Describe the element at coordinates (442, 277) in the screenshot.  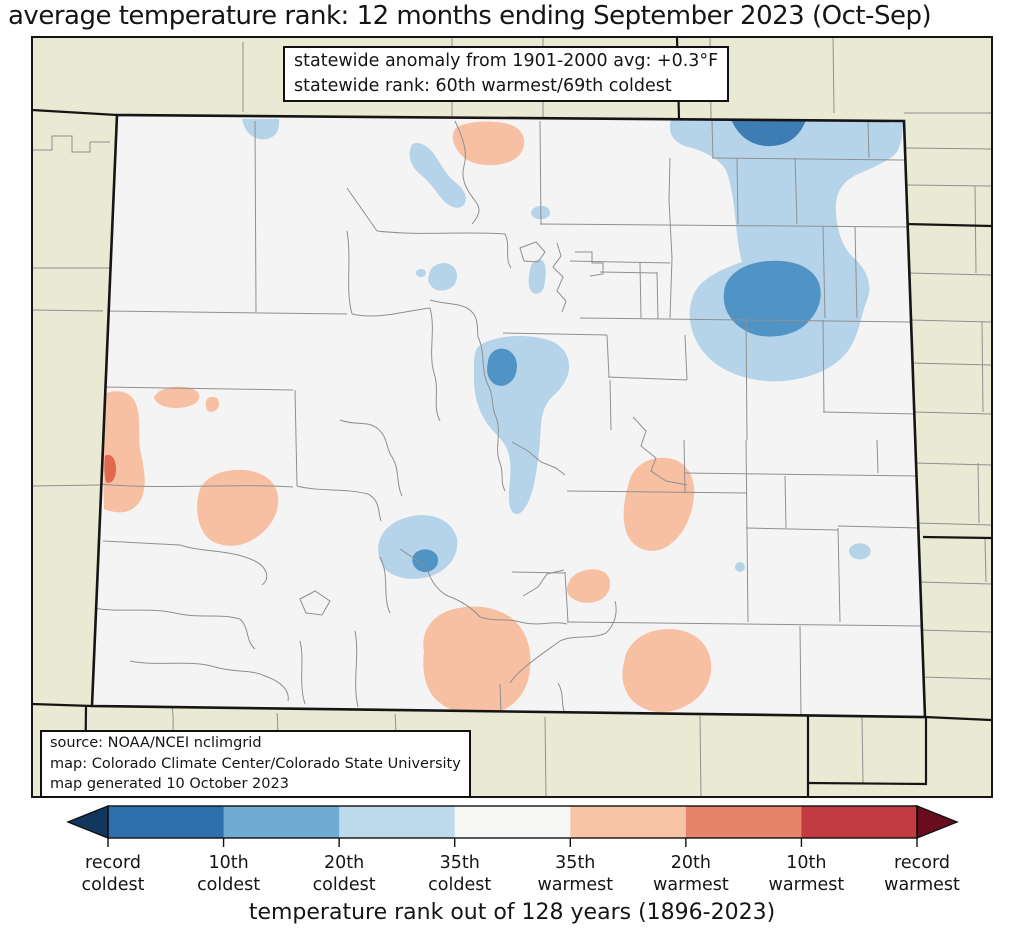
I see `region-grand-county-cold-spot` at that location.